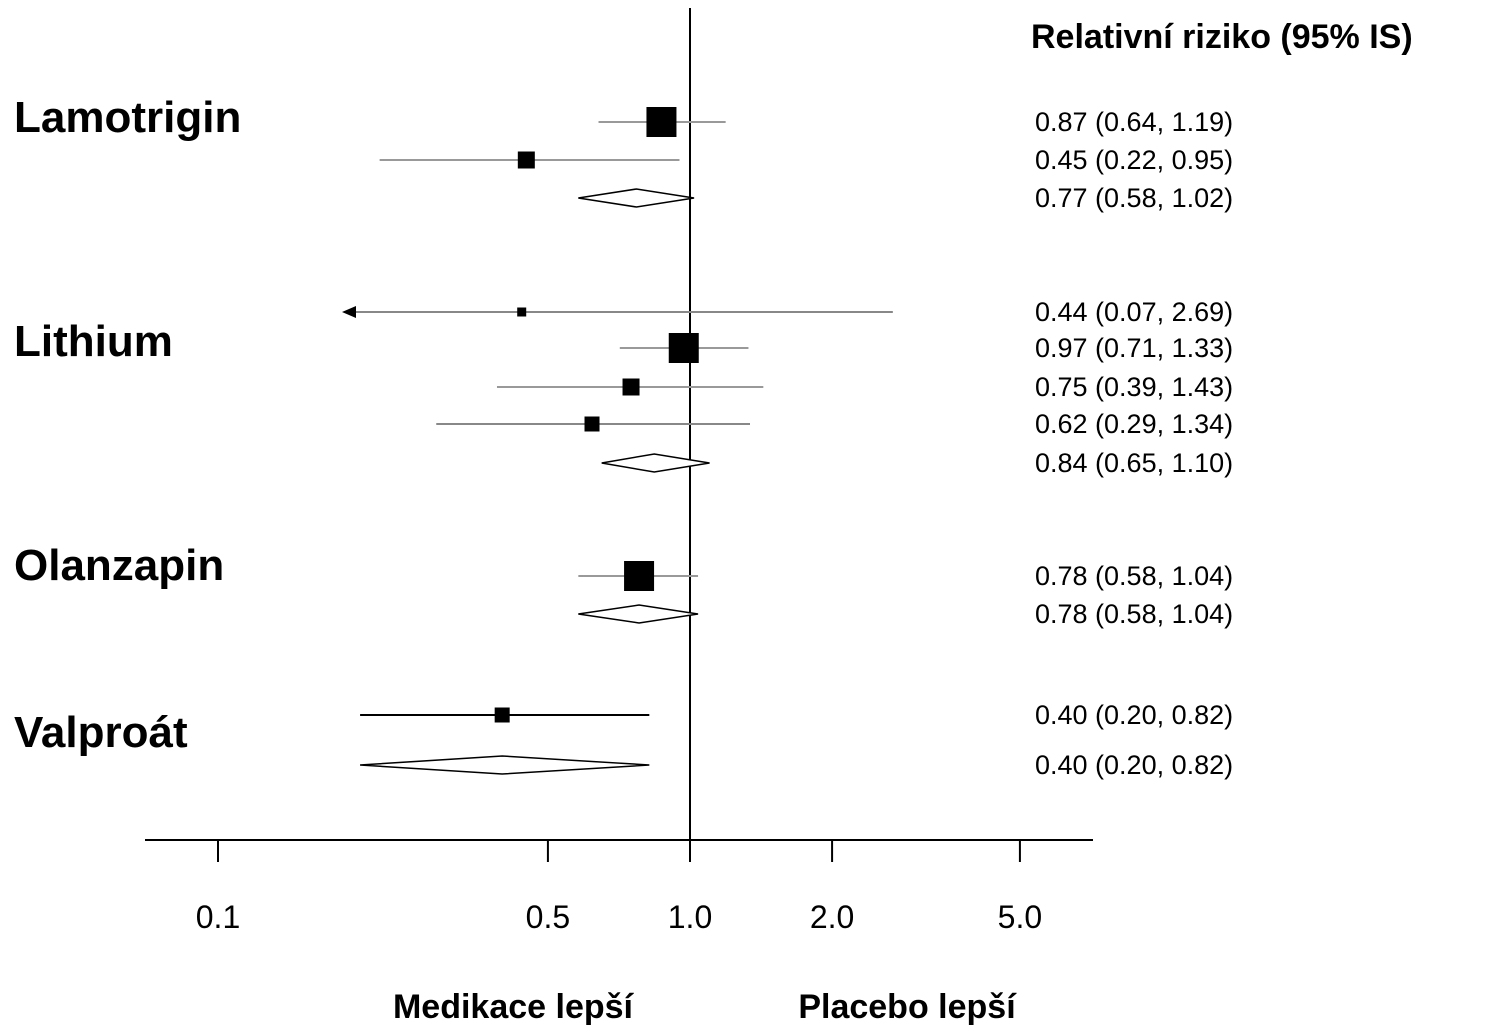  What do you see at coordinates (127, 117) in the screenshot?
I see `group-label: Lamotrigin` at bounding box center [127, 117].